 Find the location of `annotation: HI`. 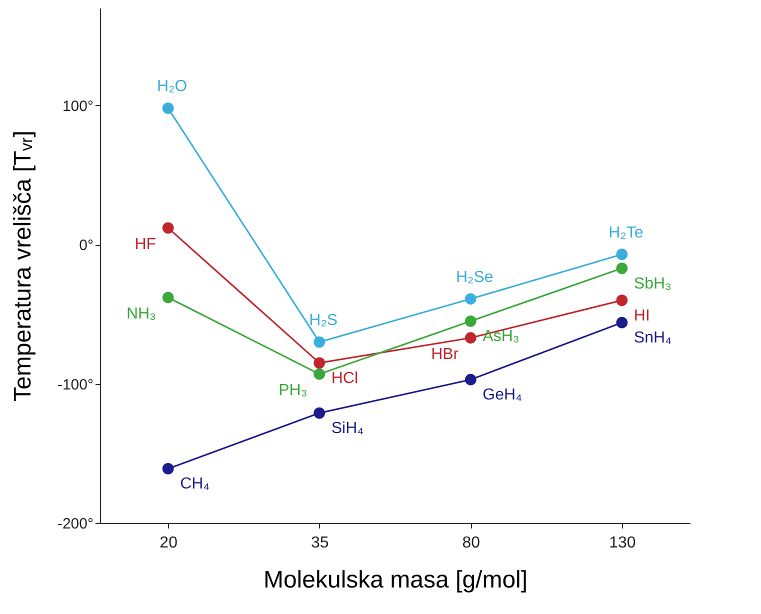

annotation: HI is located at coordinates (642, 315).